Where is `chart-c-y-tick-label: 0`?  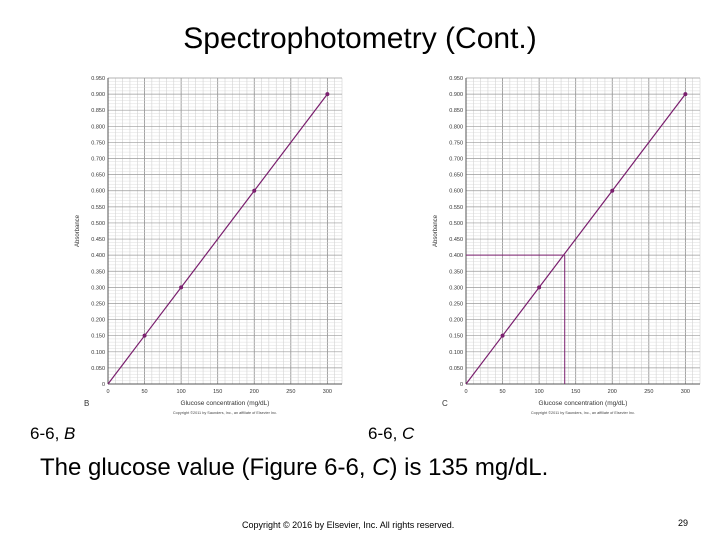 chart-c-y-tick-label: 0 is located at coordinates (461, 385).